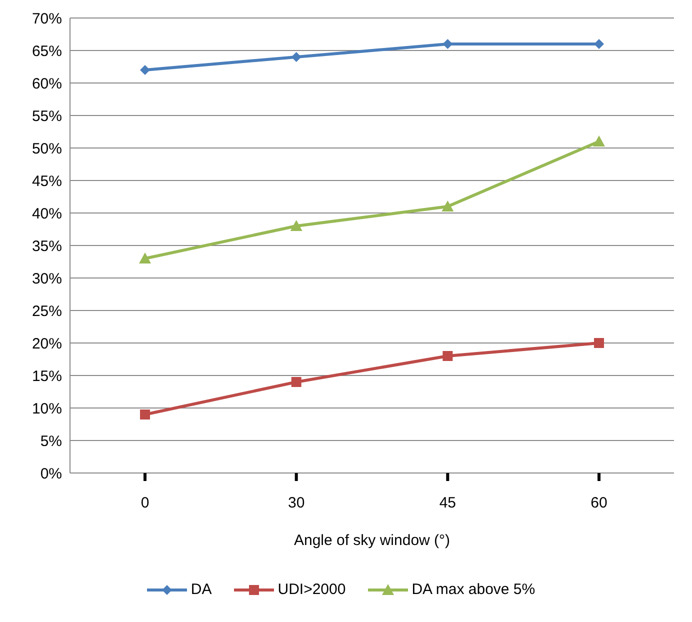 This screenshot has width=692, height=622. Describe the element at coordinates (51, 441) in the screenshot. I see `y-tick-label: 5%` at that location.